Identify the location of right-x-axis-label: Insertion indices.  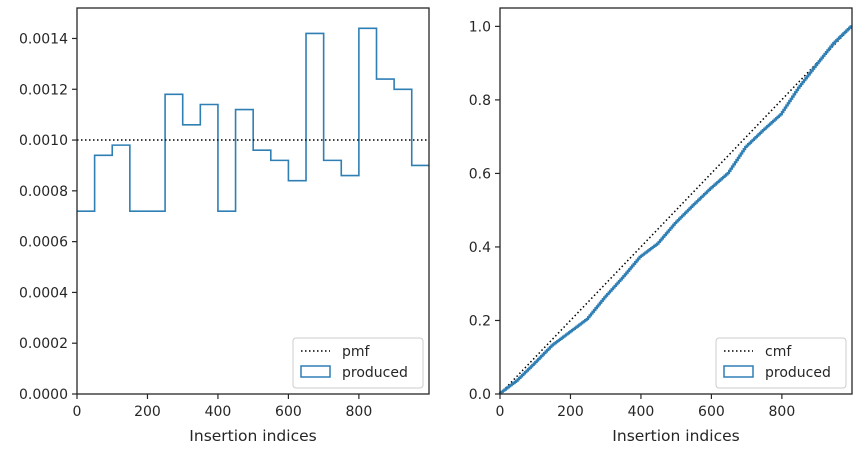
(675, 436).